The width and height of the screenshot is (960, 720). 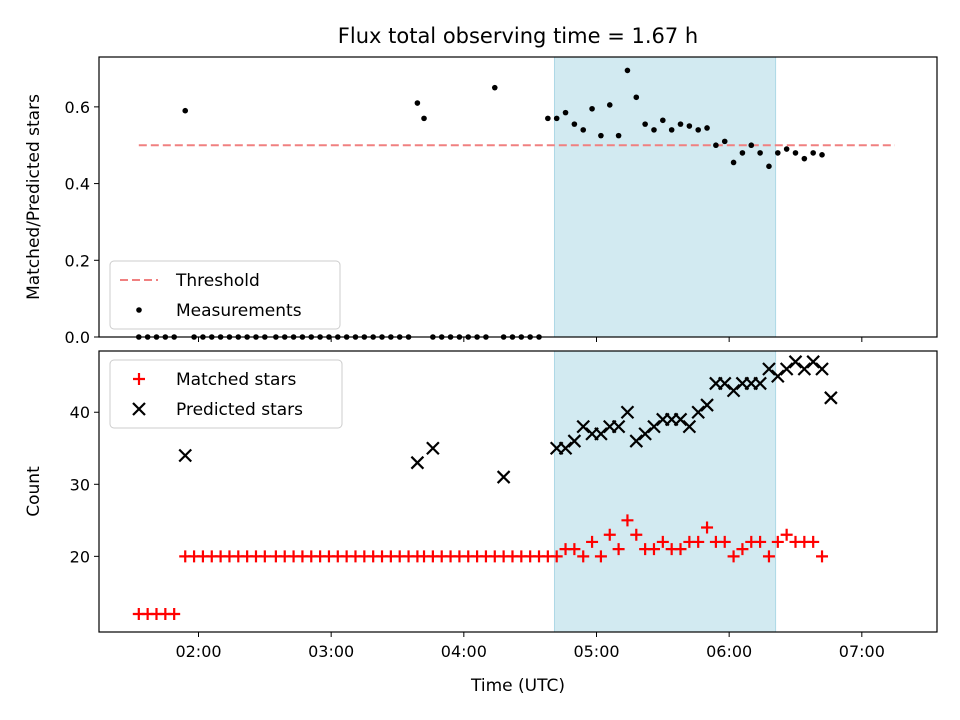 What do you see at coordinates (34, 197) in the screenshot?
I see `y-axis-label: Matched/Predicted stars` at bounding box center [34, 197].